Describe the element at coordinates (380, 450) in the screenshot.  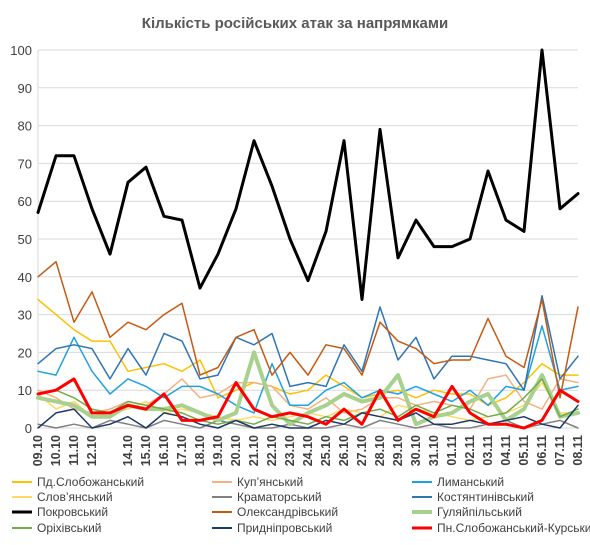
I see `x-tick-label: 28.10` at that location.